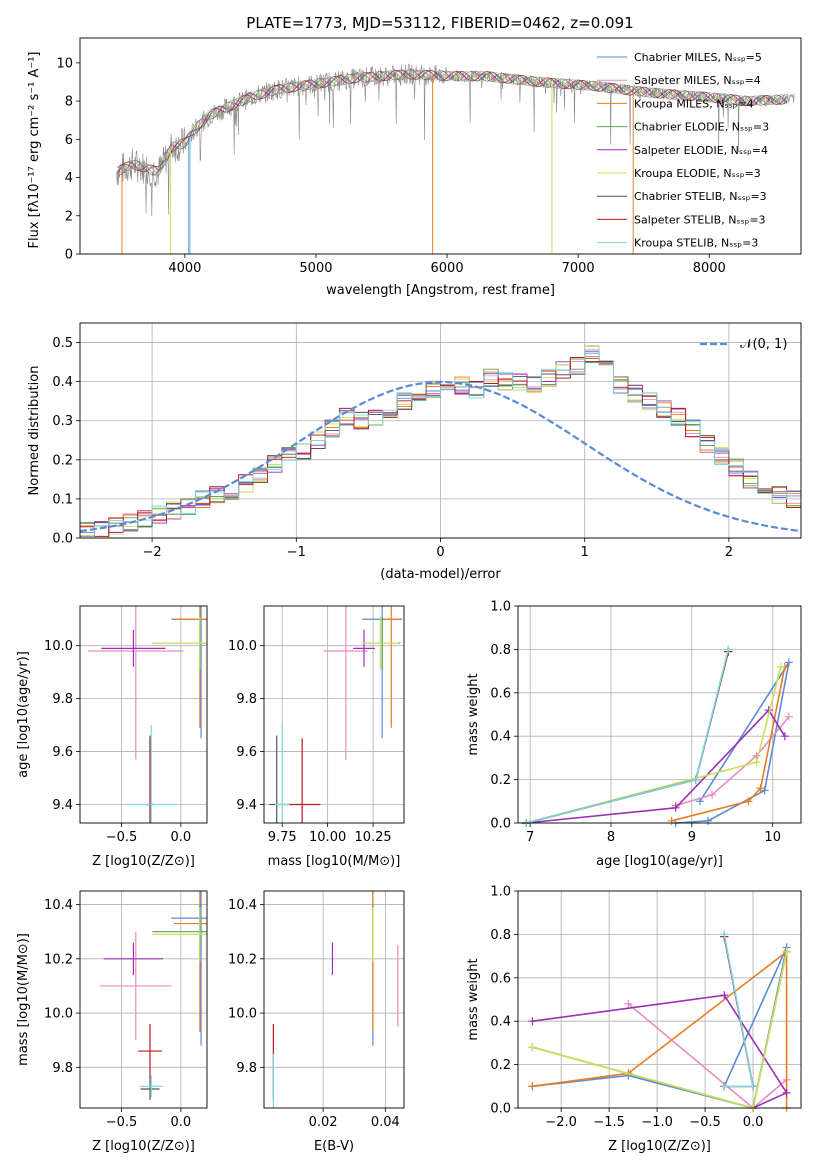  I want to click on panel-0-xtick-label-2: 6000, so click(447, 268).